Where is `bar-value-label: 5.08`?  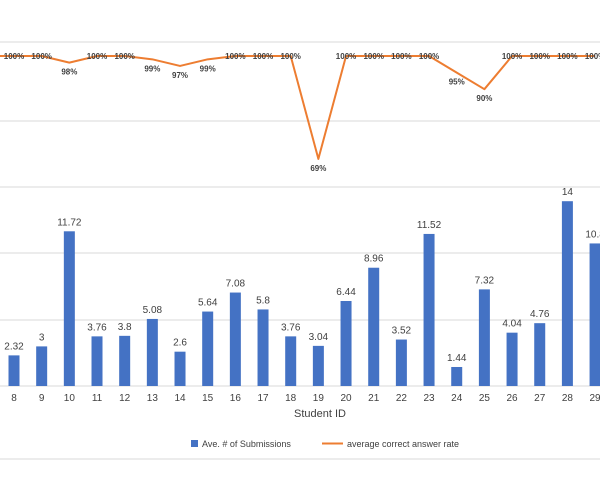
bar-value-label: 5.08 is located at coordinates (153, 310).